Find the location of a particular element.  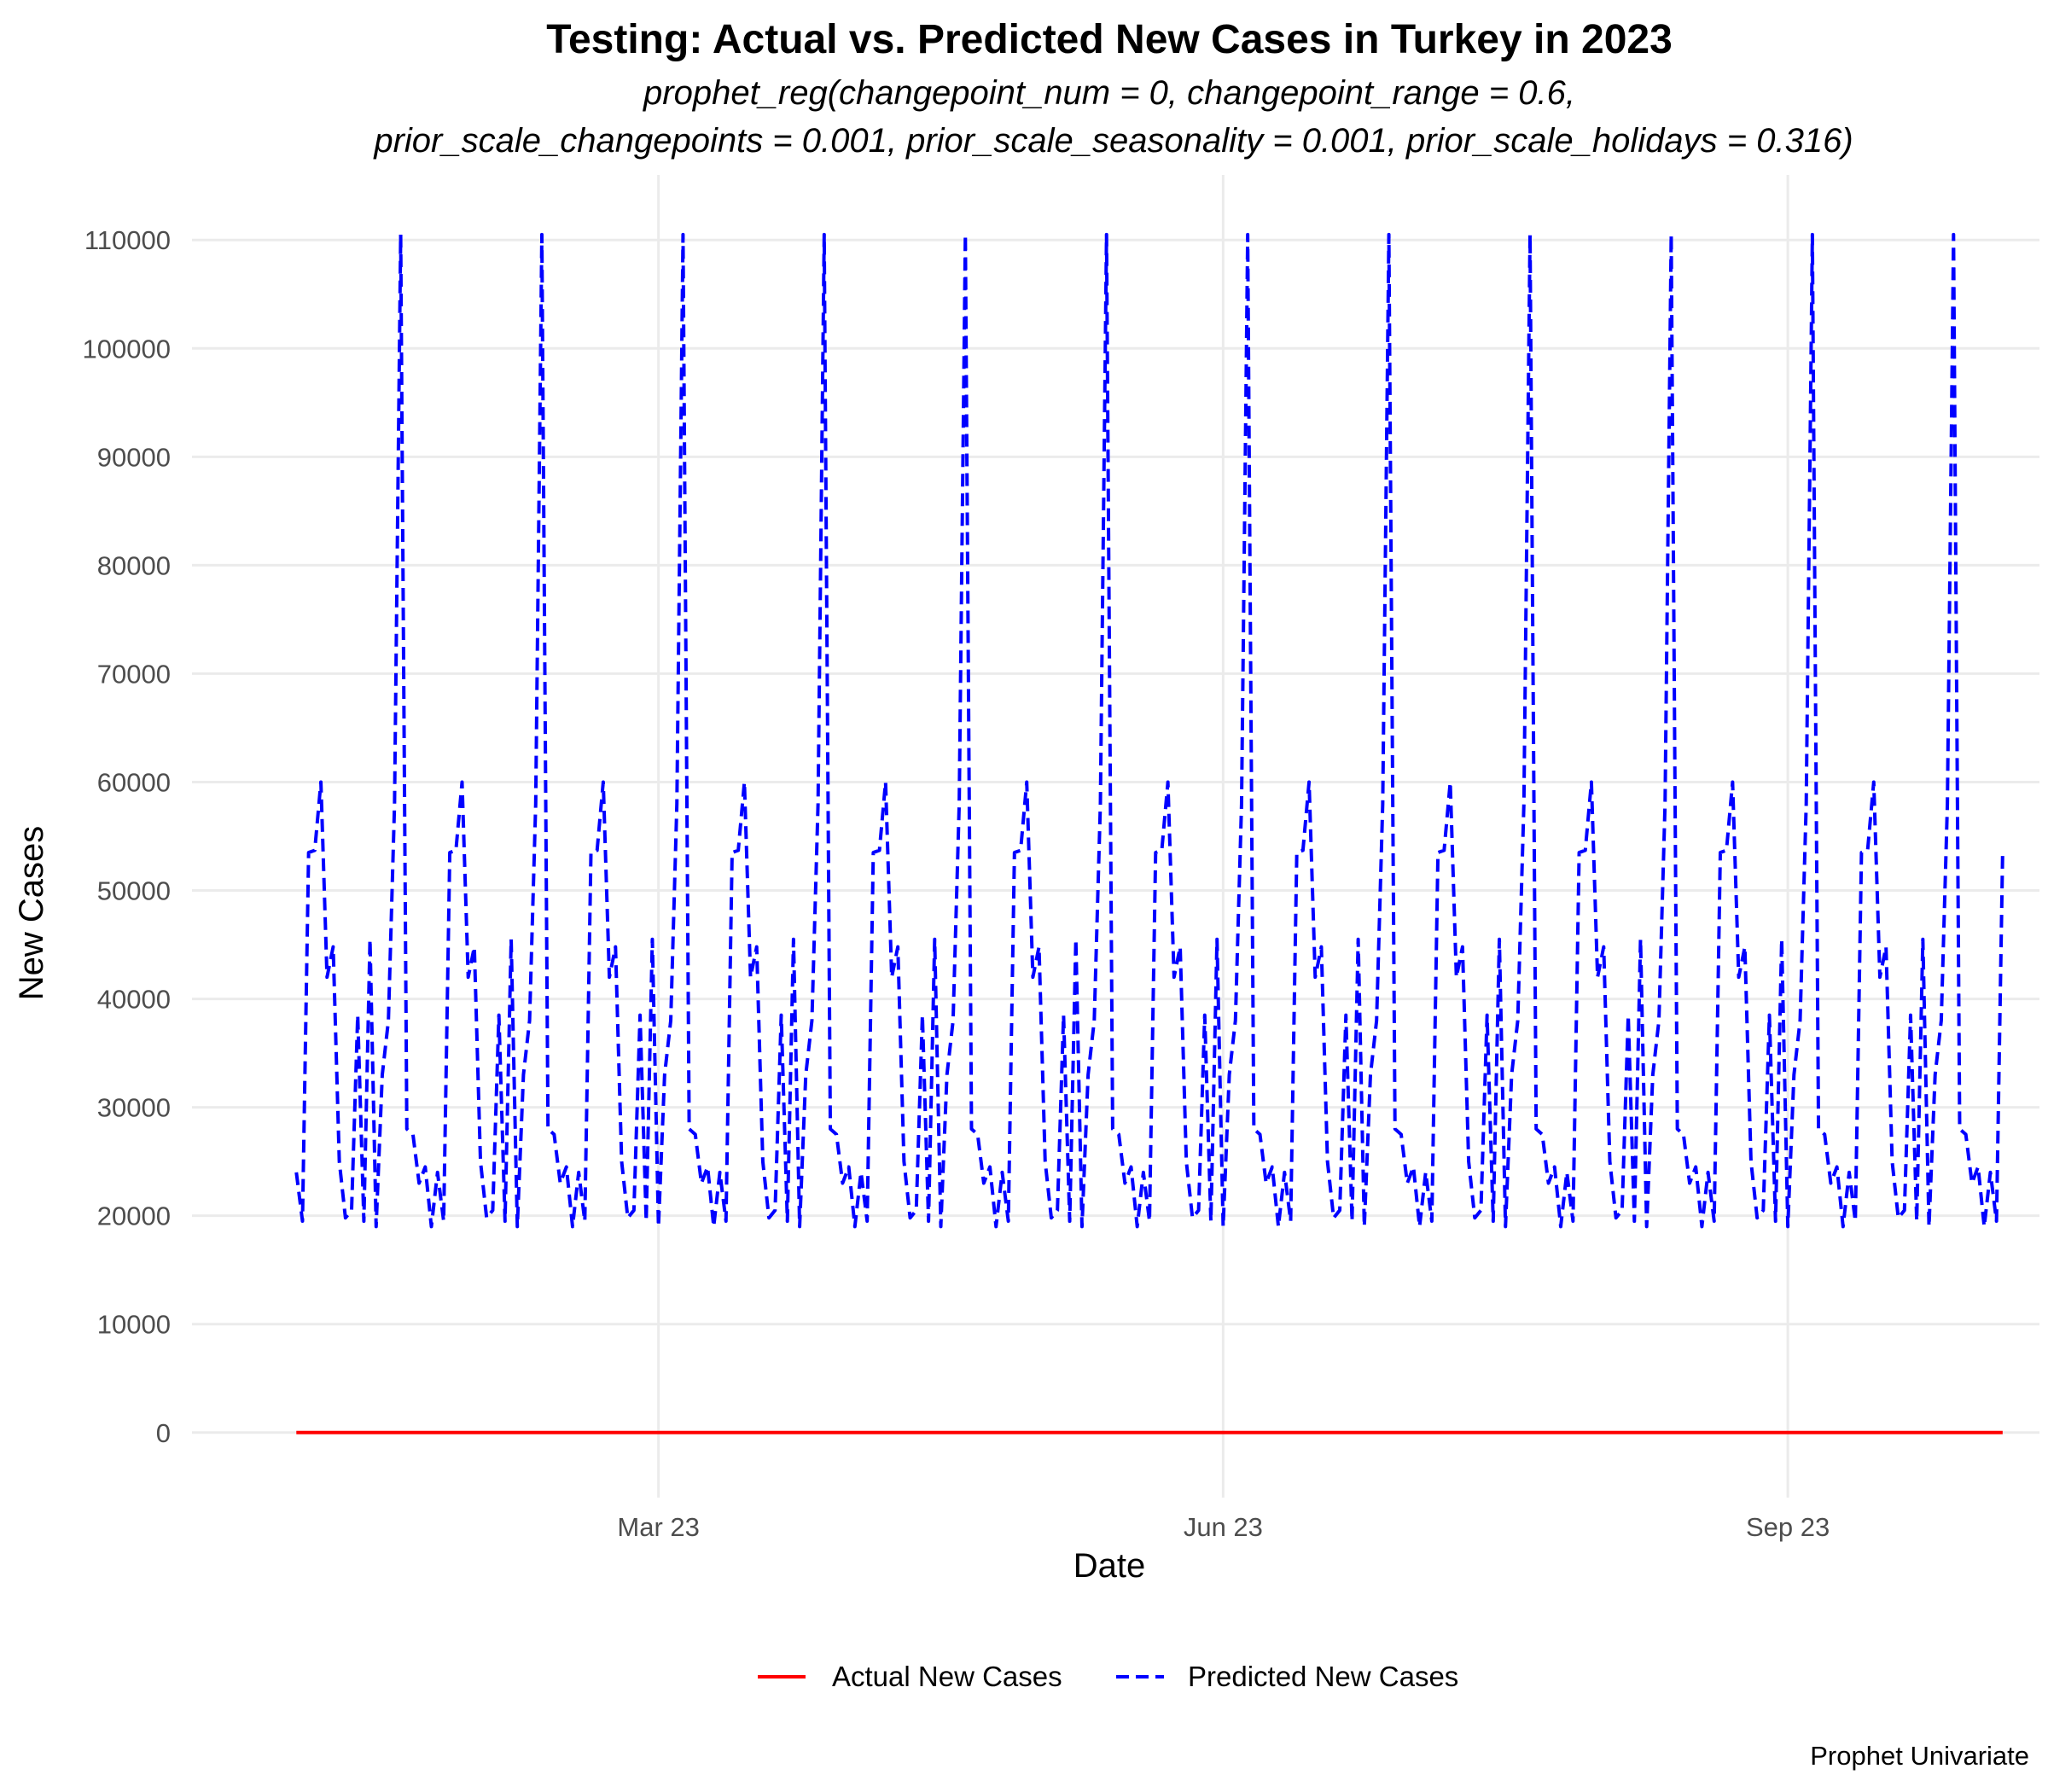

x-tick-label: Jun 23 is located at coordinates (1223, 1527).